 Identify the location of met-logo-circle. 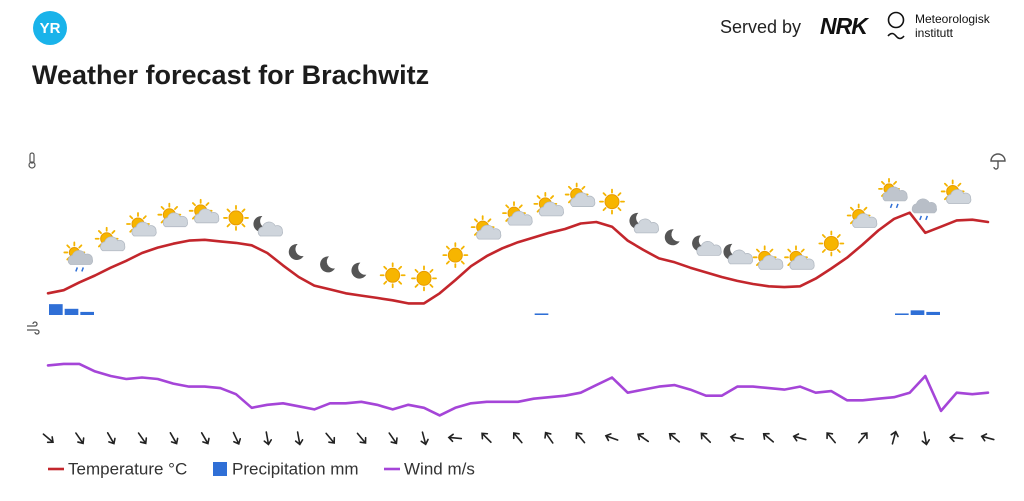
(896, 20).